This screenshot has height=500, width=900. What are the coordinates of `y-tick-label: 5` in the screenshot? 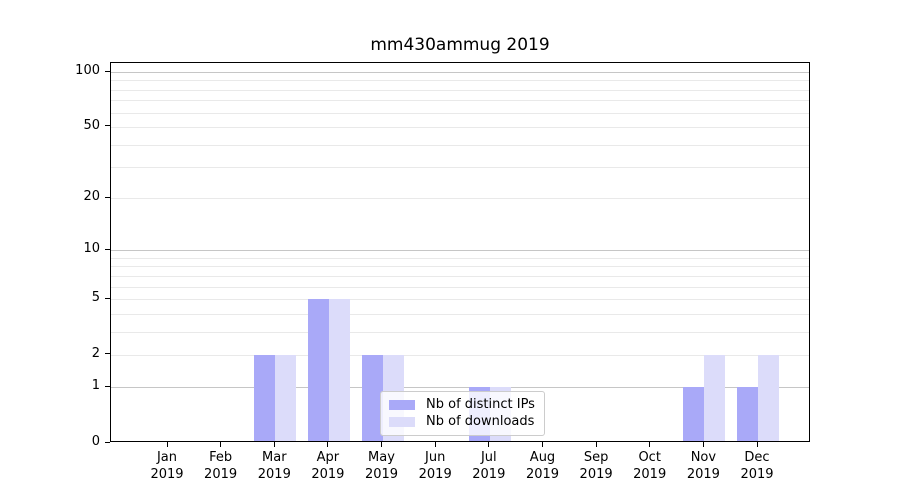 It's located at (95, 297).